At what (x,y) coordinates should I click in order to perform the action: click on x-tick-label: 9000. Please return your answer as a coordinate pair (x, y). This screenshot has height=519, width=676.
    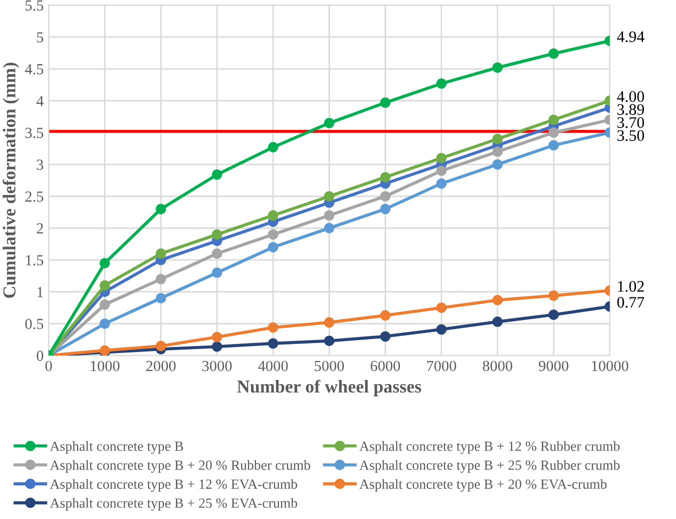
    Looking at the image, I should click on (553, 366).